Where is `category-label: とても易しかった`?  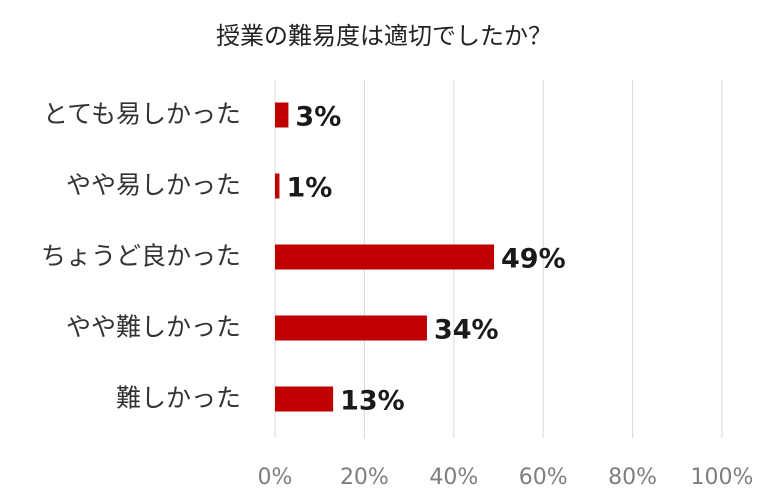 category-label: とても易しかった is located at coordinates (142, 114).